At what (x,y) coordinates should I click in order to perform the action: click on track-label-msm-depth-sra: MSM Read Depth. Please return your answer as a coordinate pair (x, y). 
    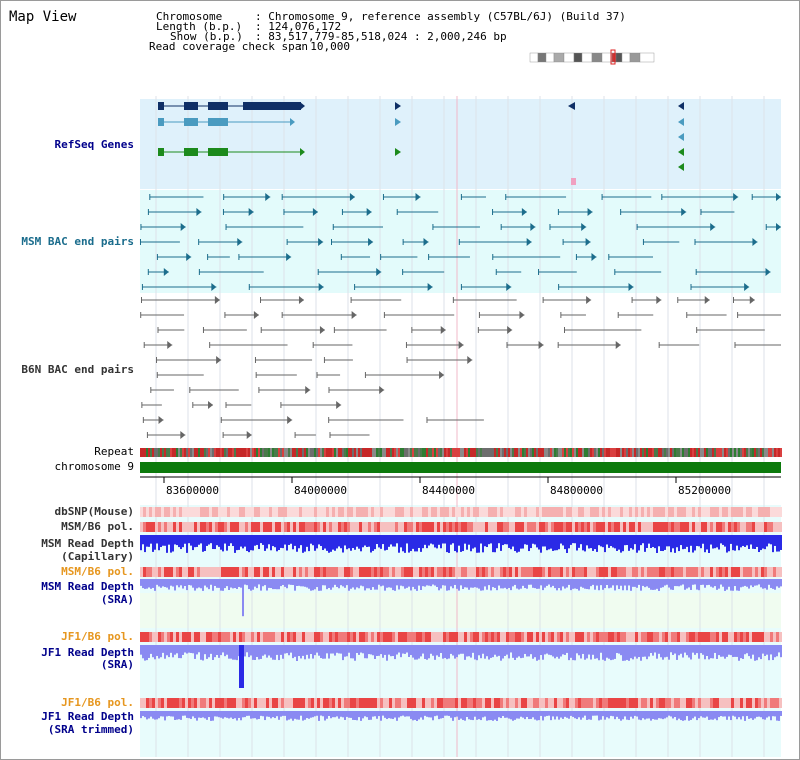
    Looking at the image, I should click on (87, 586).